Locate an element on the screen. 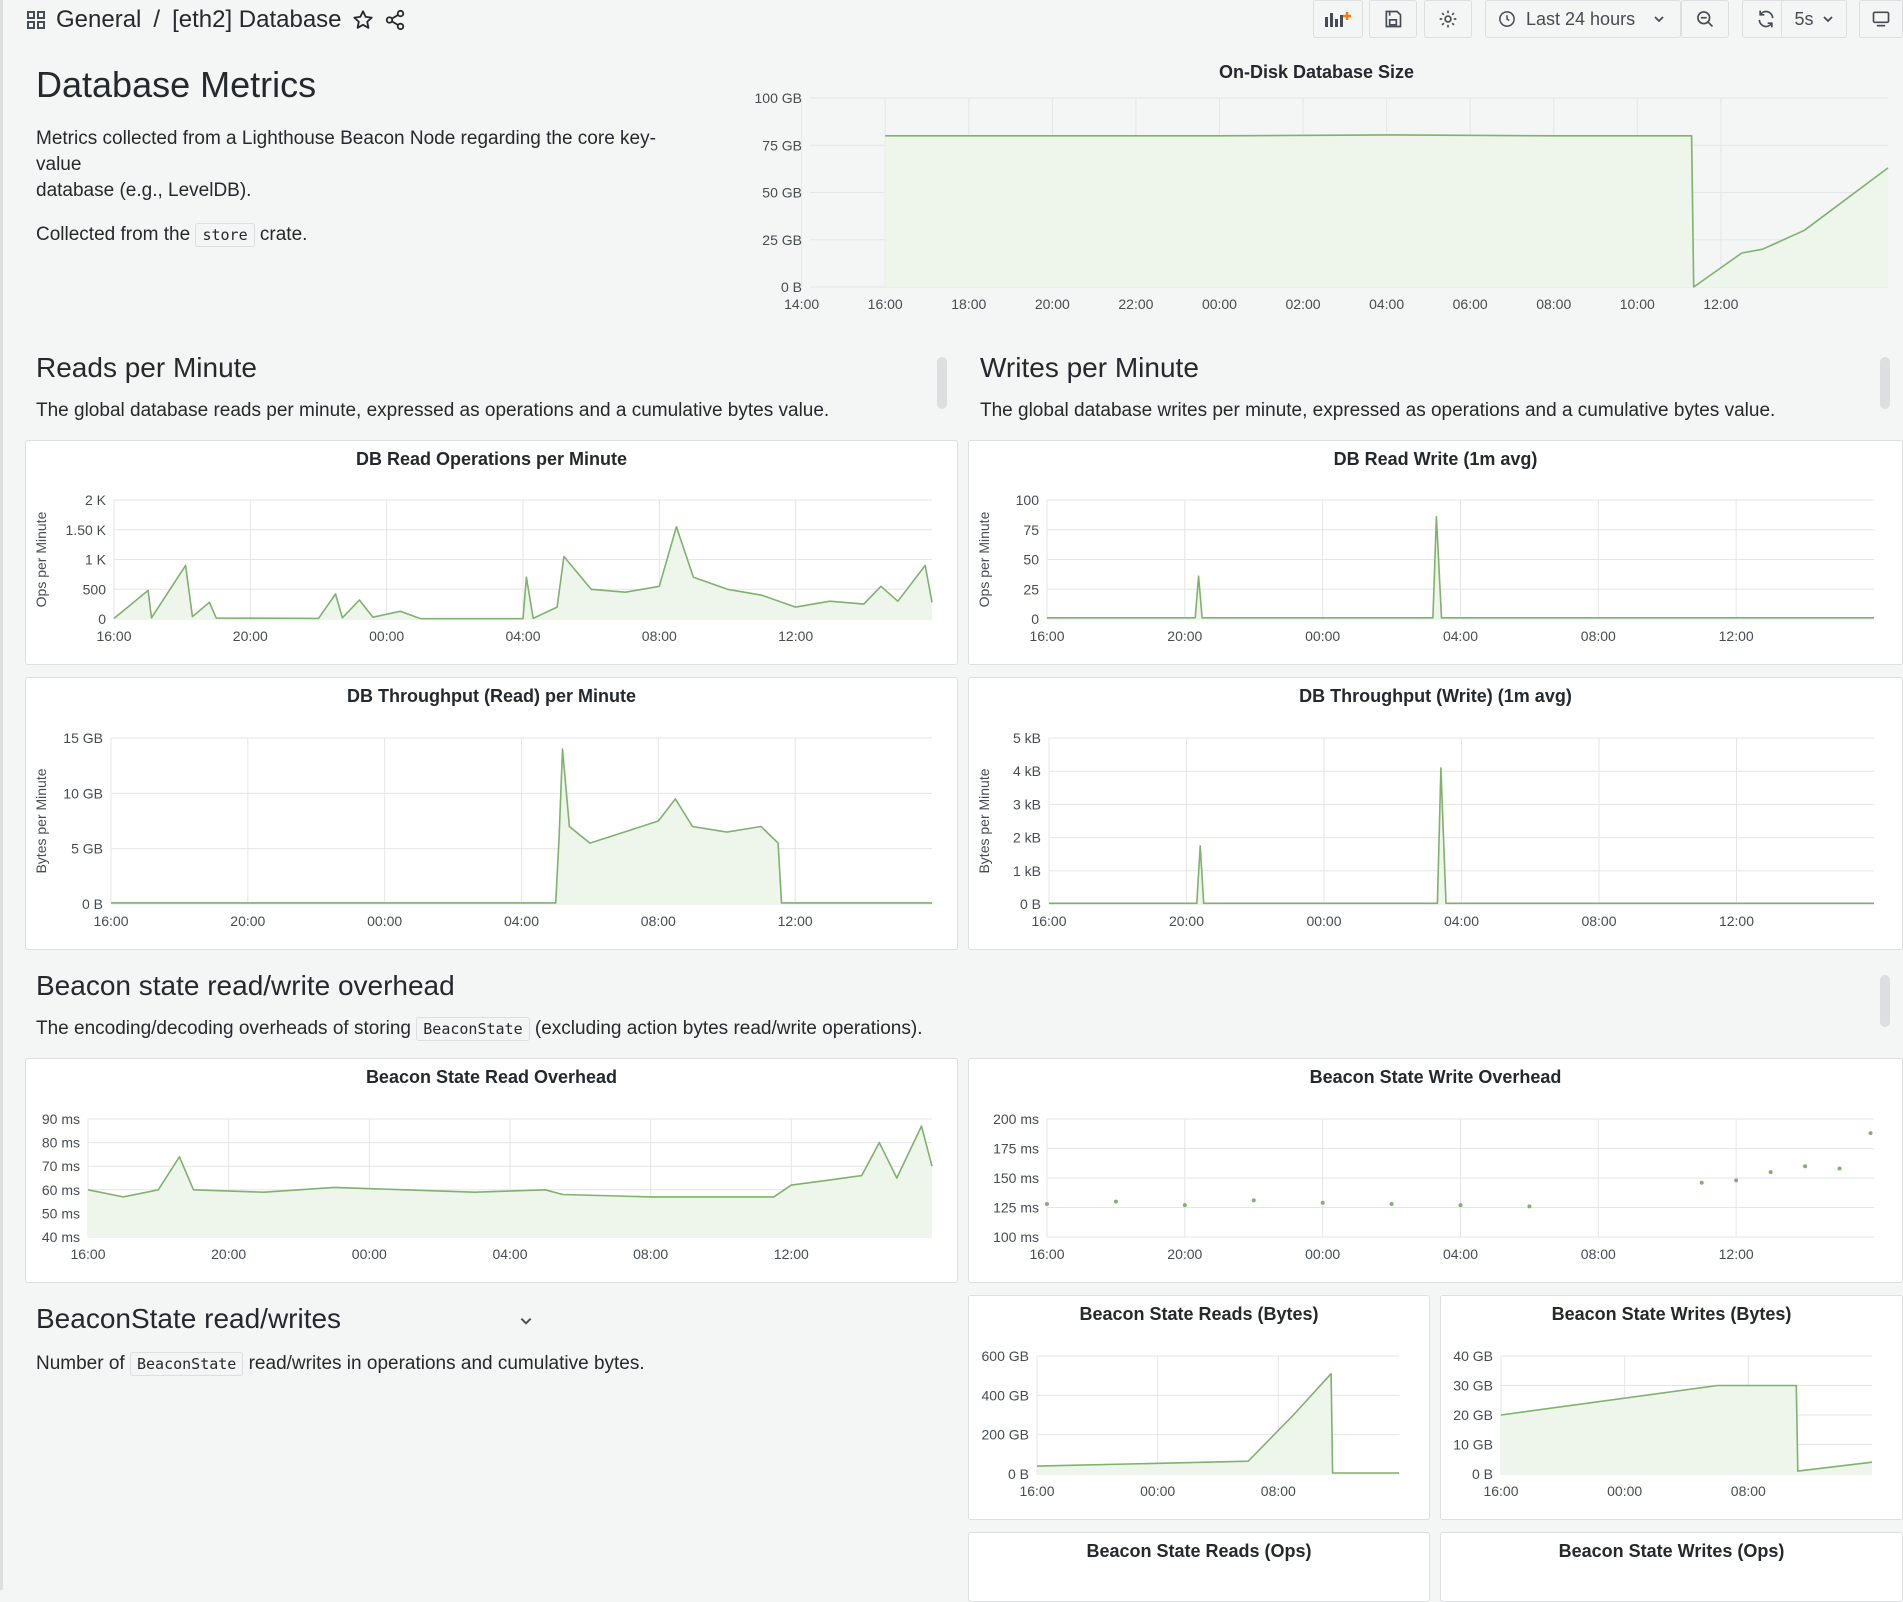 The height and width of the screenshot is (1602, 1903). zoom-out-icon is located at coordinates (1705, 19).